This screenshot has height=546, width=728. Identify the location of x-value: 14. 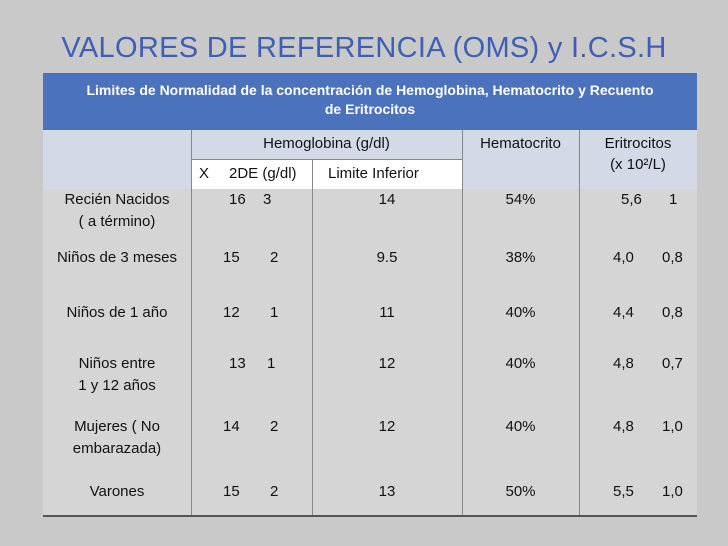
(231, 426).